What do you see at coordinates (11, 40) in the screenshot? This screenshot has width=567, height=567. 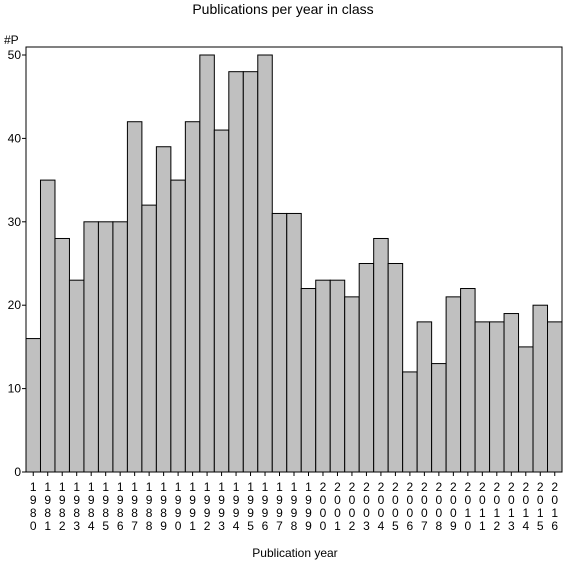 I see `y-axis-label: #P` at bounding box center [11, 40].